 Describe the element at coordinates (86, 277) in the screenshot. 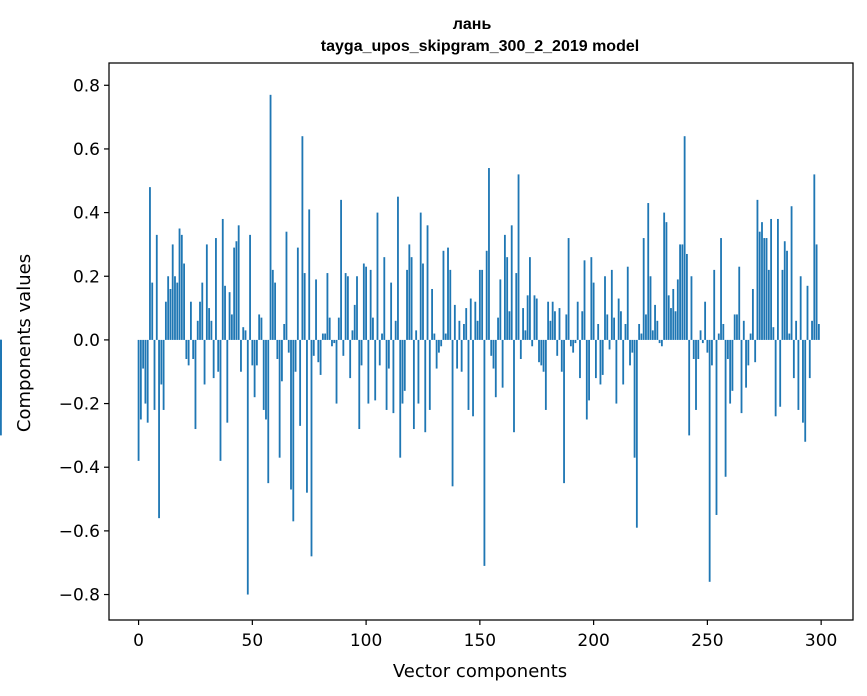

I see `y-tick-label: 0.2` at that location.